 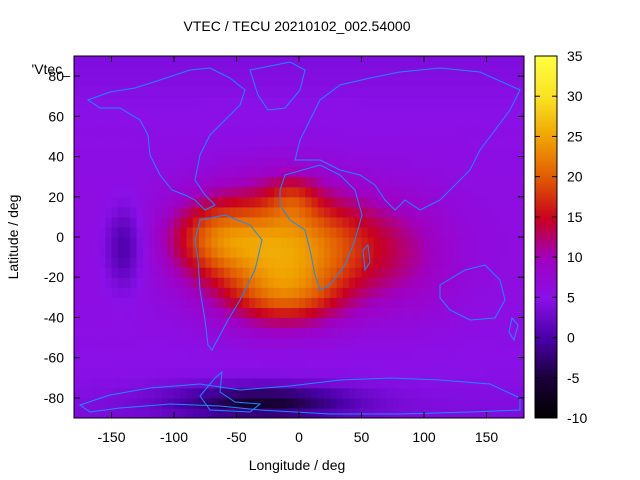 I want to click on x-tick-label: -50, so click(x=236, y=437).